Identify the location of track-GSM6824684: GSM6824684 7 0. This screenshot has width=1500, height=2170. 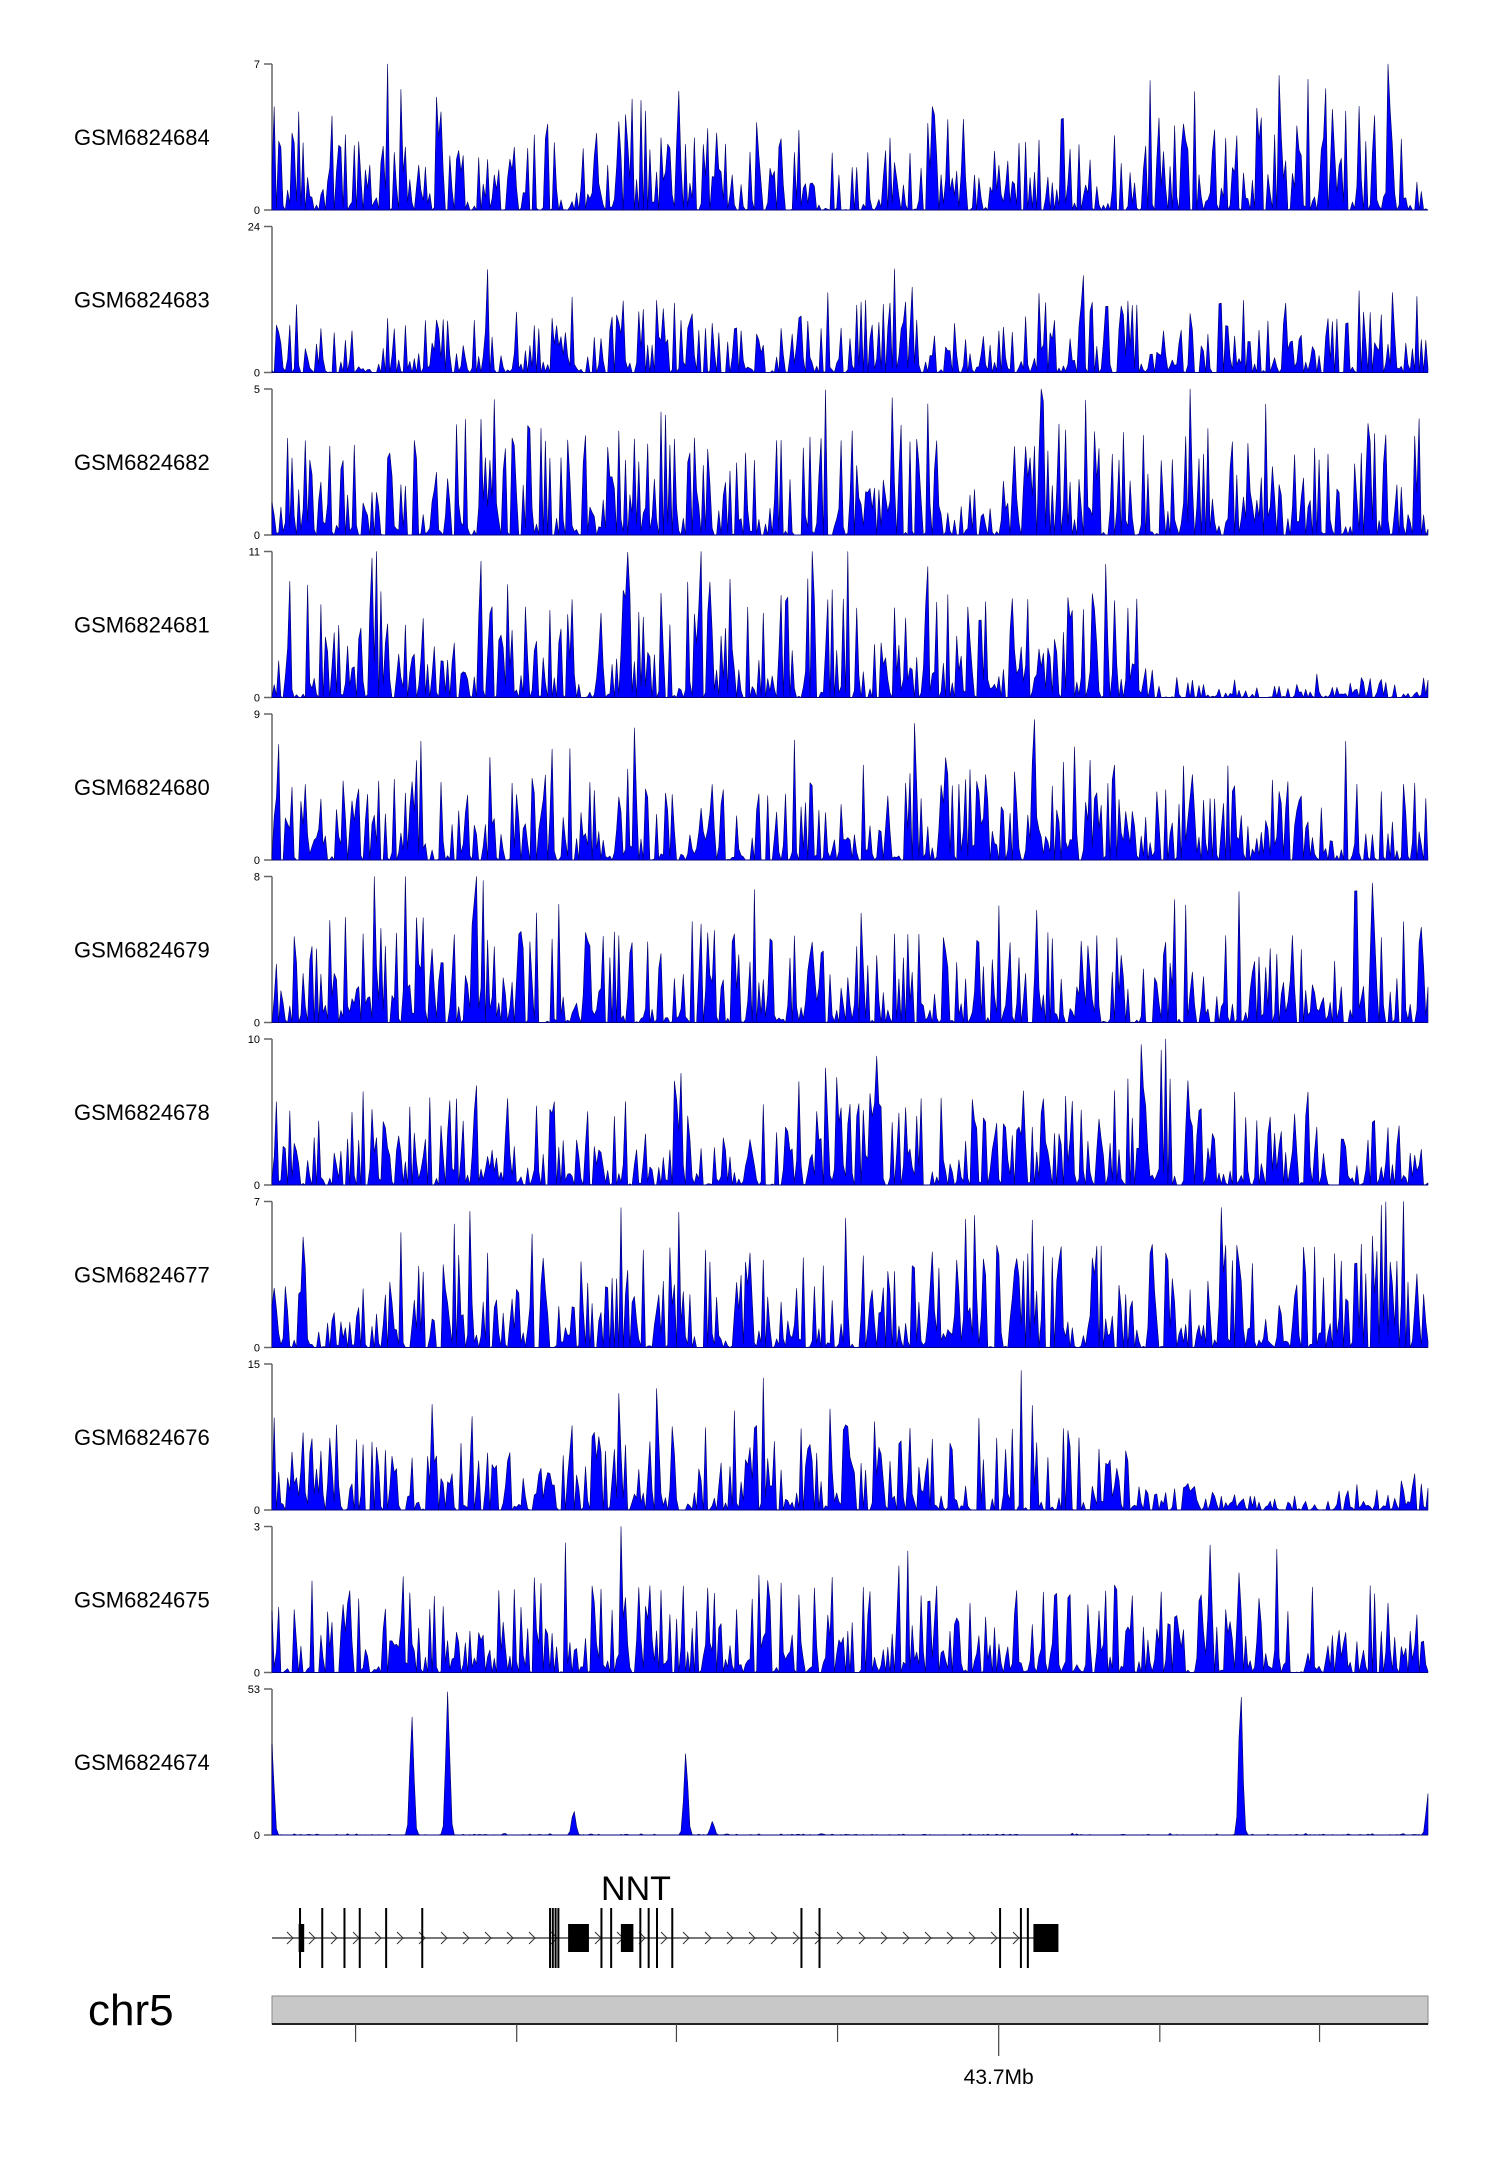
(751, 138).